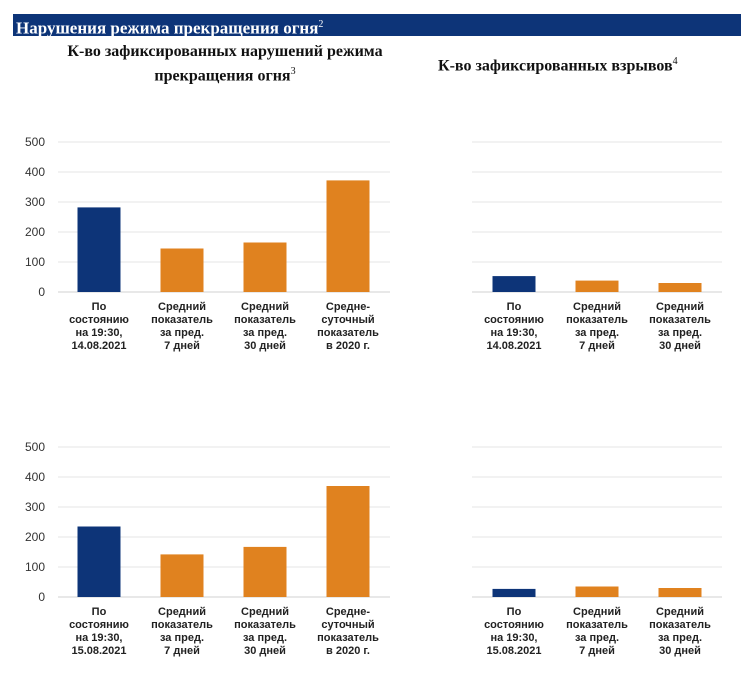 Image resolution: width=749 pixels, height=684 pixels. I want to click on violations-title-footnote: 3, so click(293, 71).